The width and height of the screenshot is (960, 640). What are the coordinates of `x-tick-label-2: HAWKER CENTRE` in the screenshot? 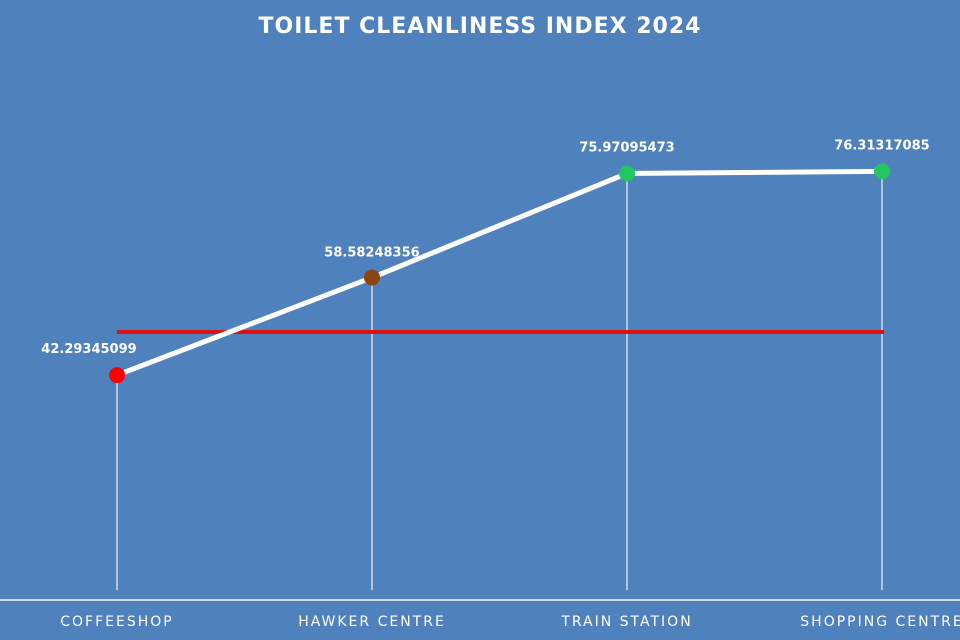 It's located at (372, 622).